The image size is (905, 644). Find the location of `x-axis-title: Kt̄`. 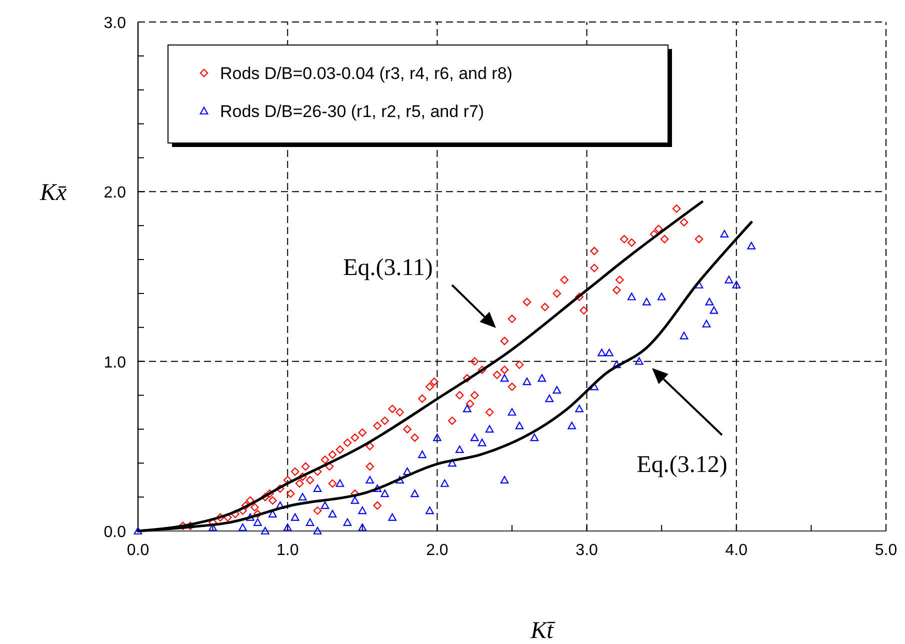

x-axis-title: Kt̄ is located at coordinates (543, 631).